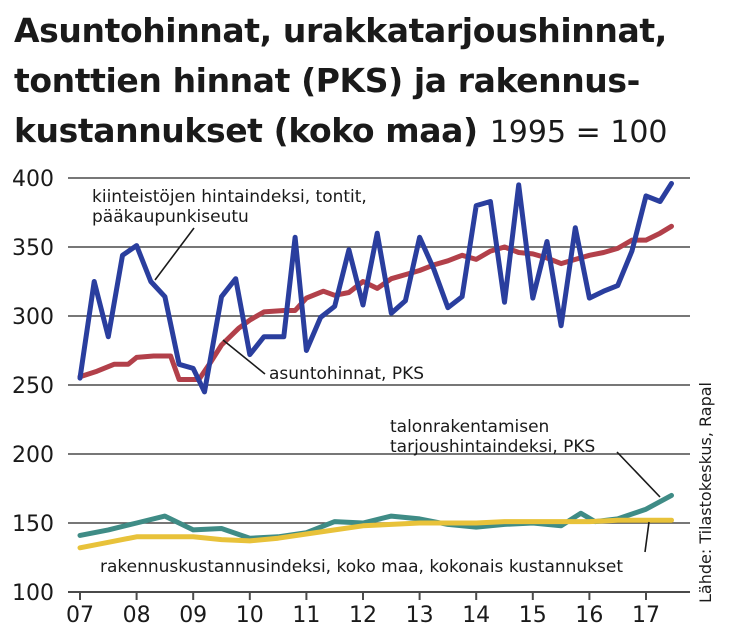 This screenshot has width=738, height=638. What do you see at coordinates (476, 615) in the screenshot?
I see `x-tick-label: 14` at bounding box center [476, 615].